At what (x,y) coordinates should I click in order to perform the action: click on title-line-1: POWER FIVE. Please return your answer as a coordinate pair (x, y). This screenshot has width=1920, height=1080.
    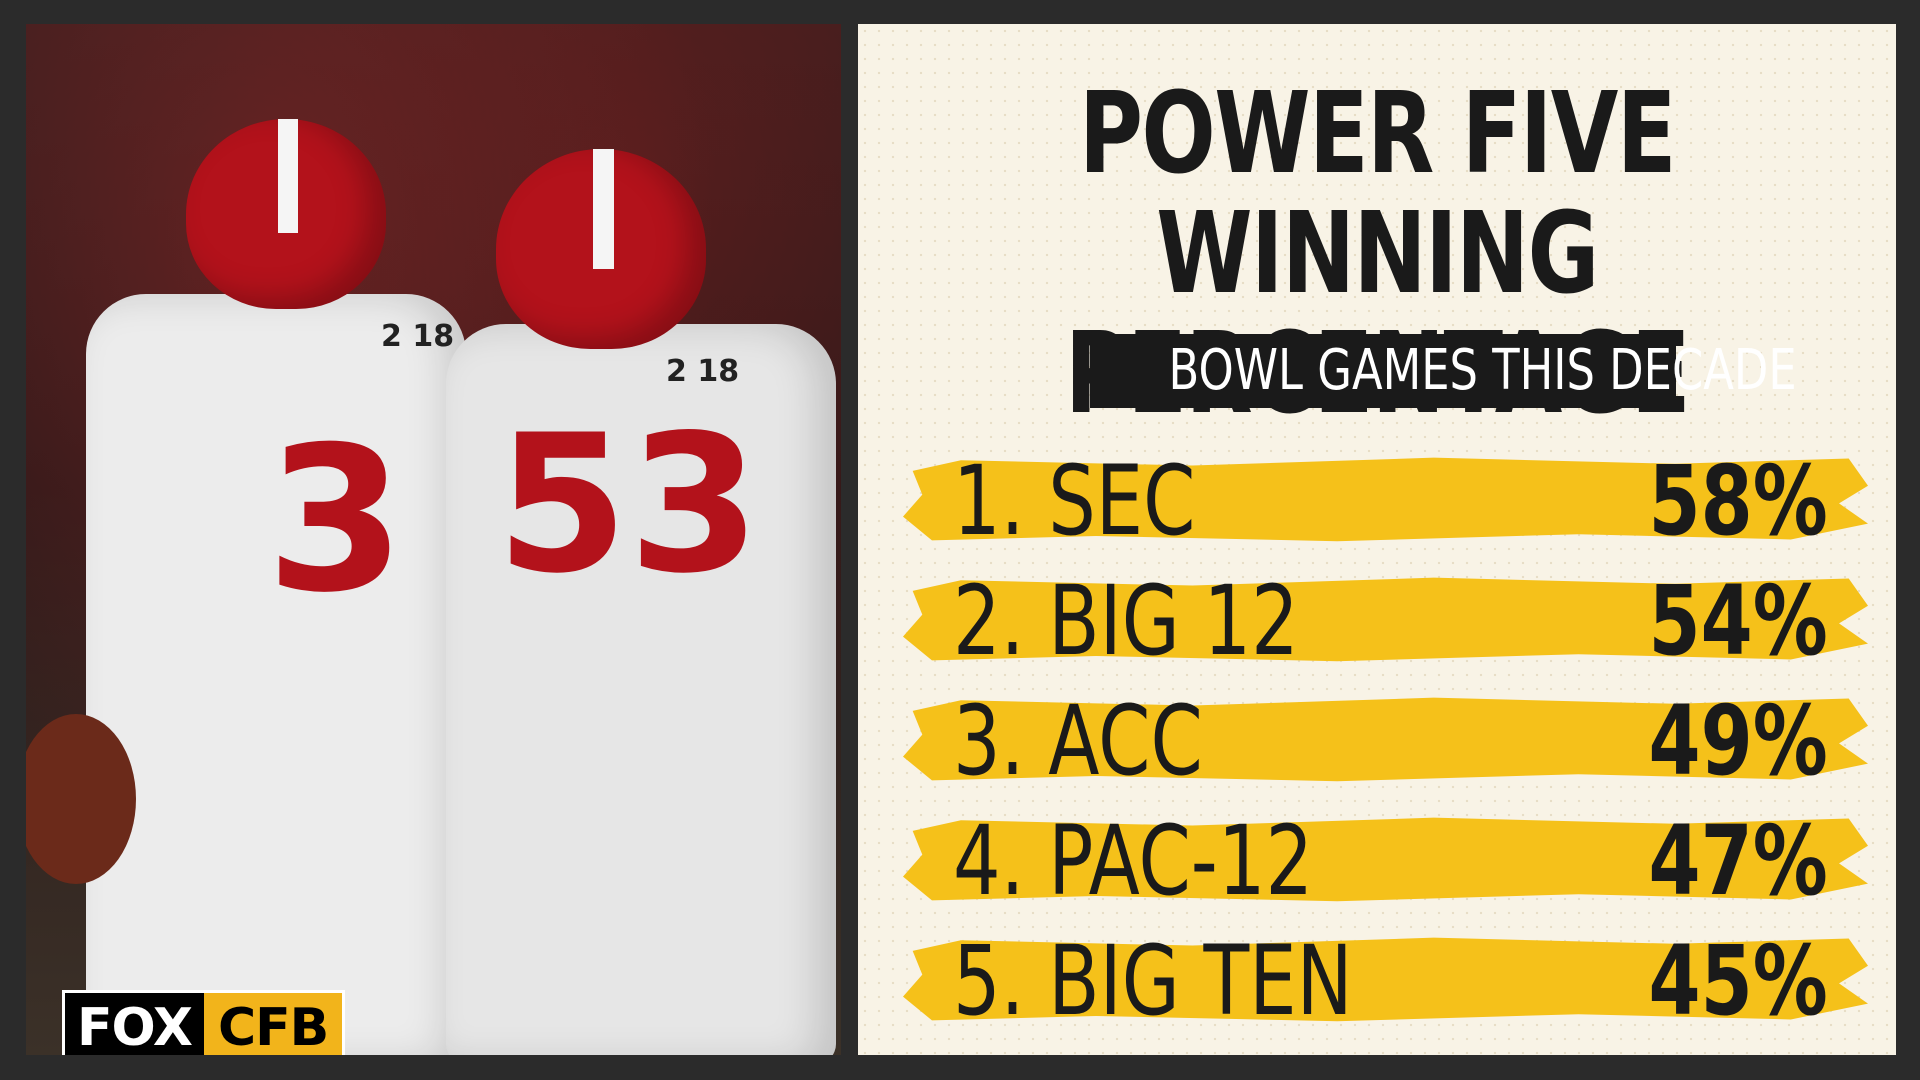
    Looking at the image, I should click on (1377, 134).